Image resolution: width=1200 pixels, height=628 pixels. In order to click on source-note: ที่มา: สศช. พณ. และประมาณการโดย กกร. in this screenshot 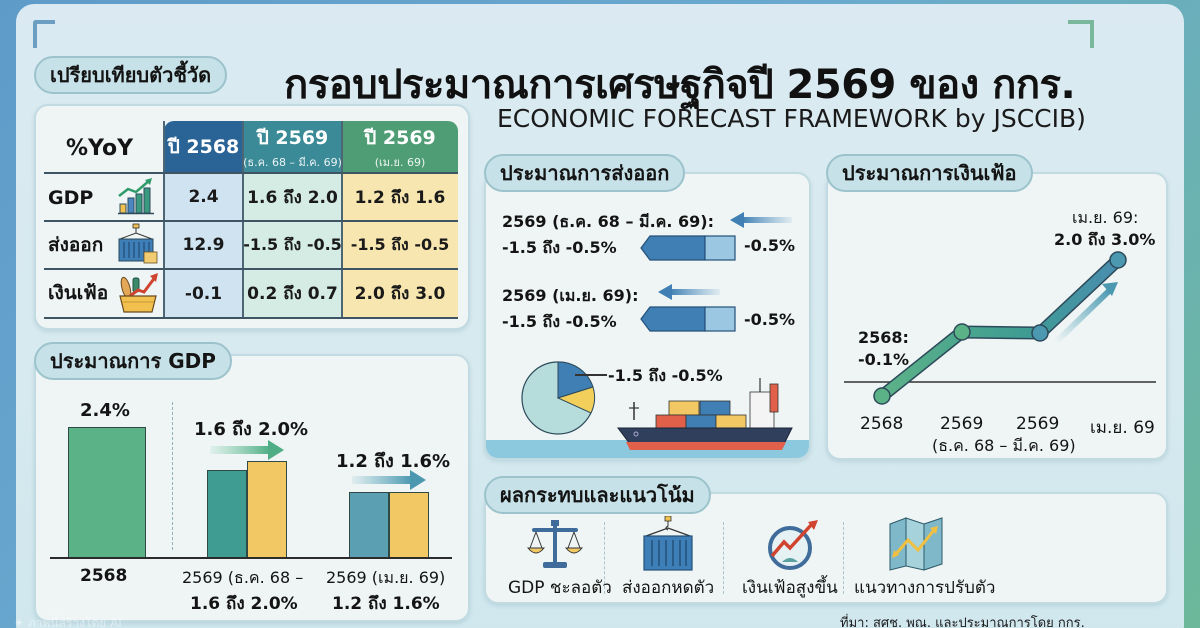, I will do `click(962, 622)`.